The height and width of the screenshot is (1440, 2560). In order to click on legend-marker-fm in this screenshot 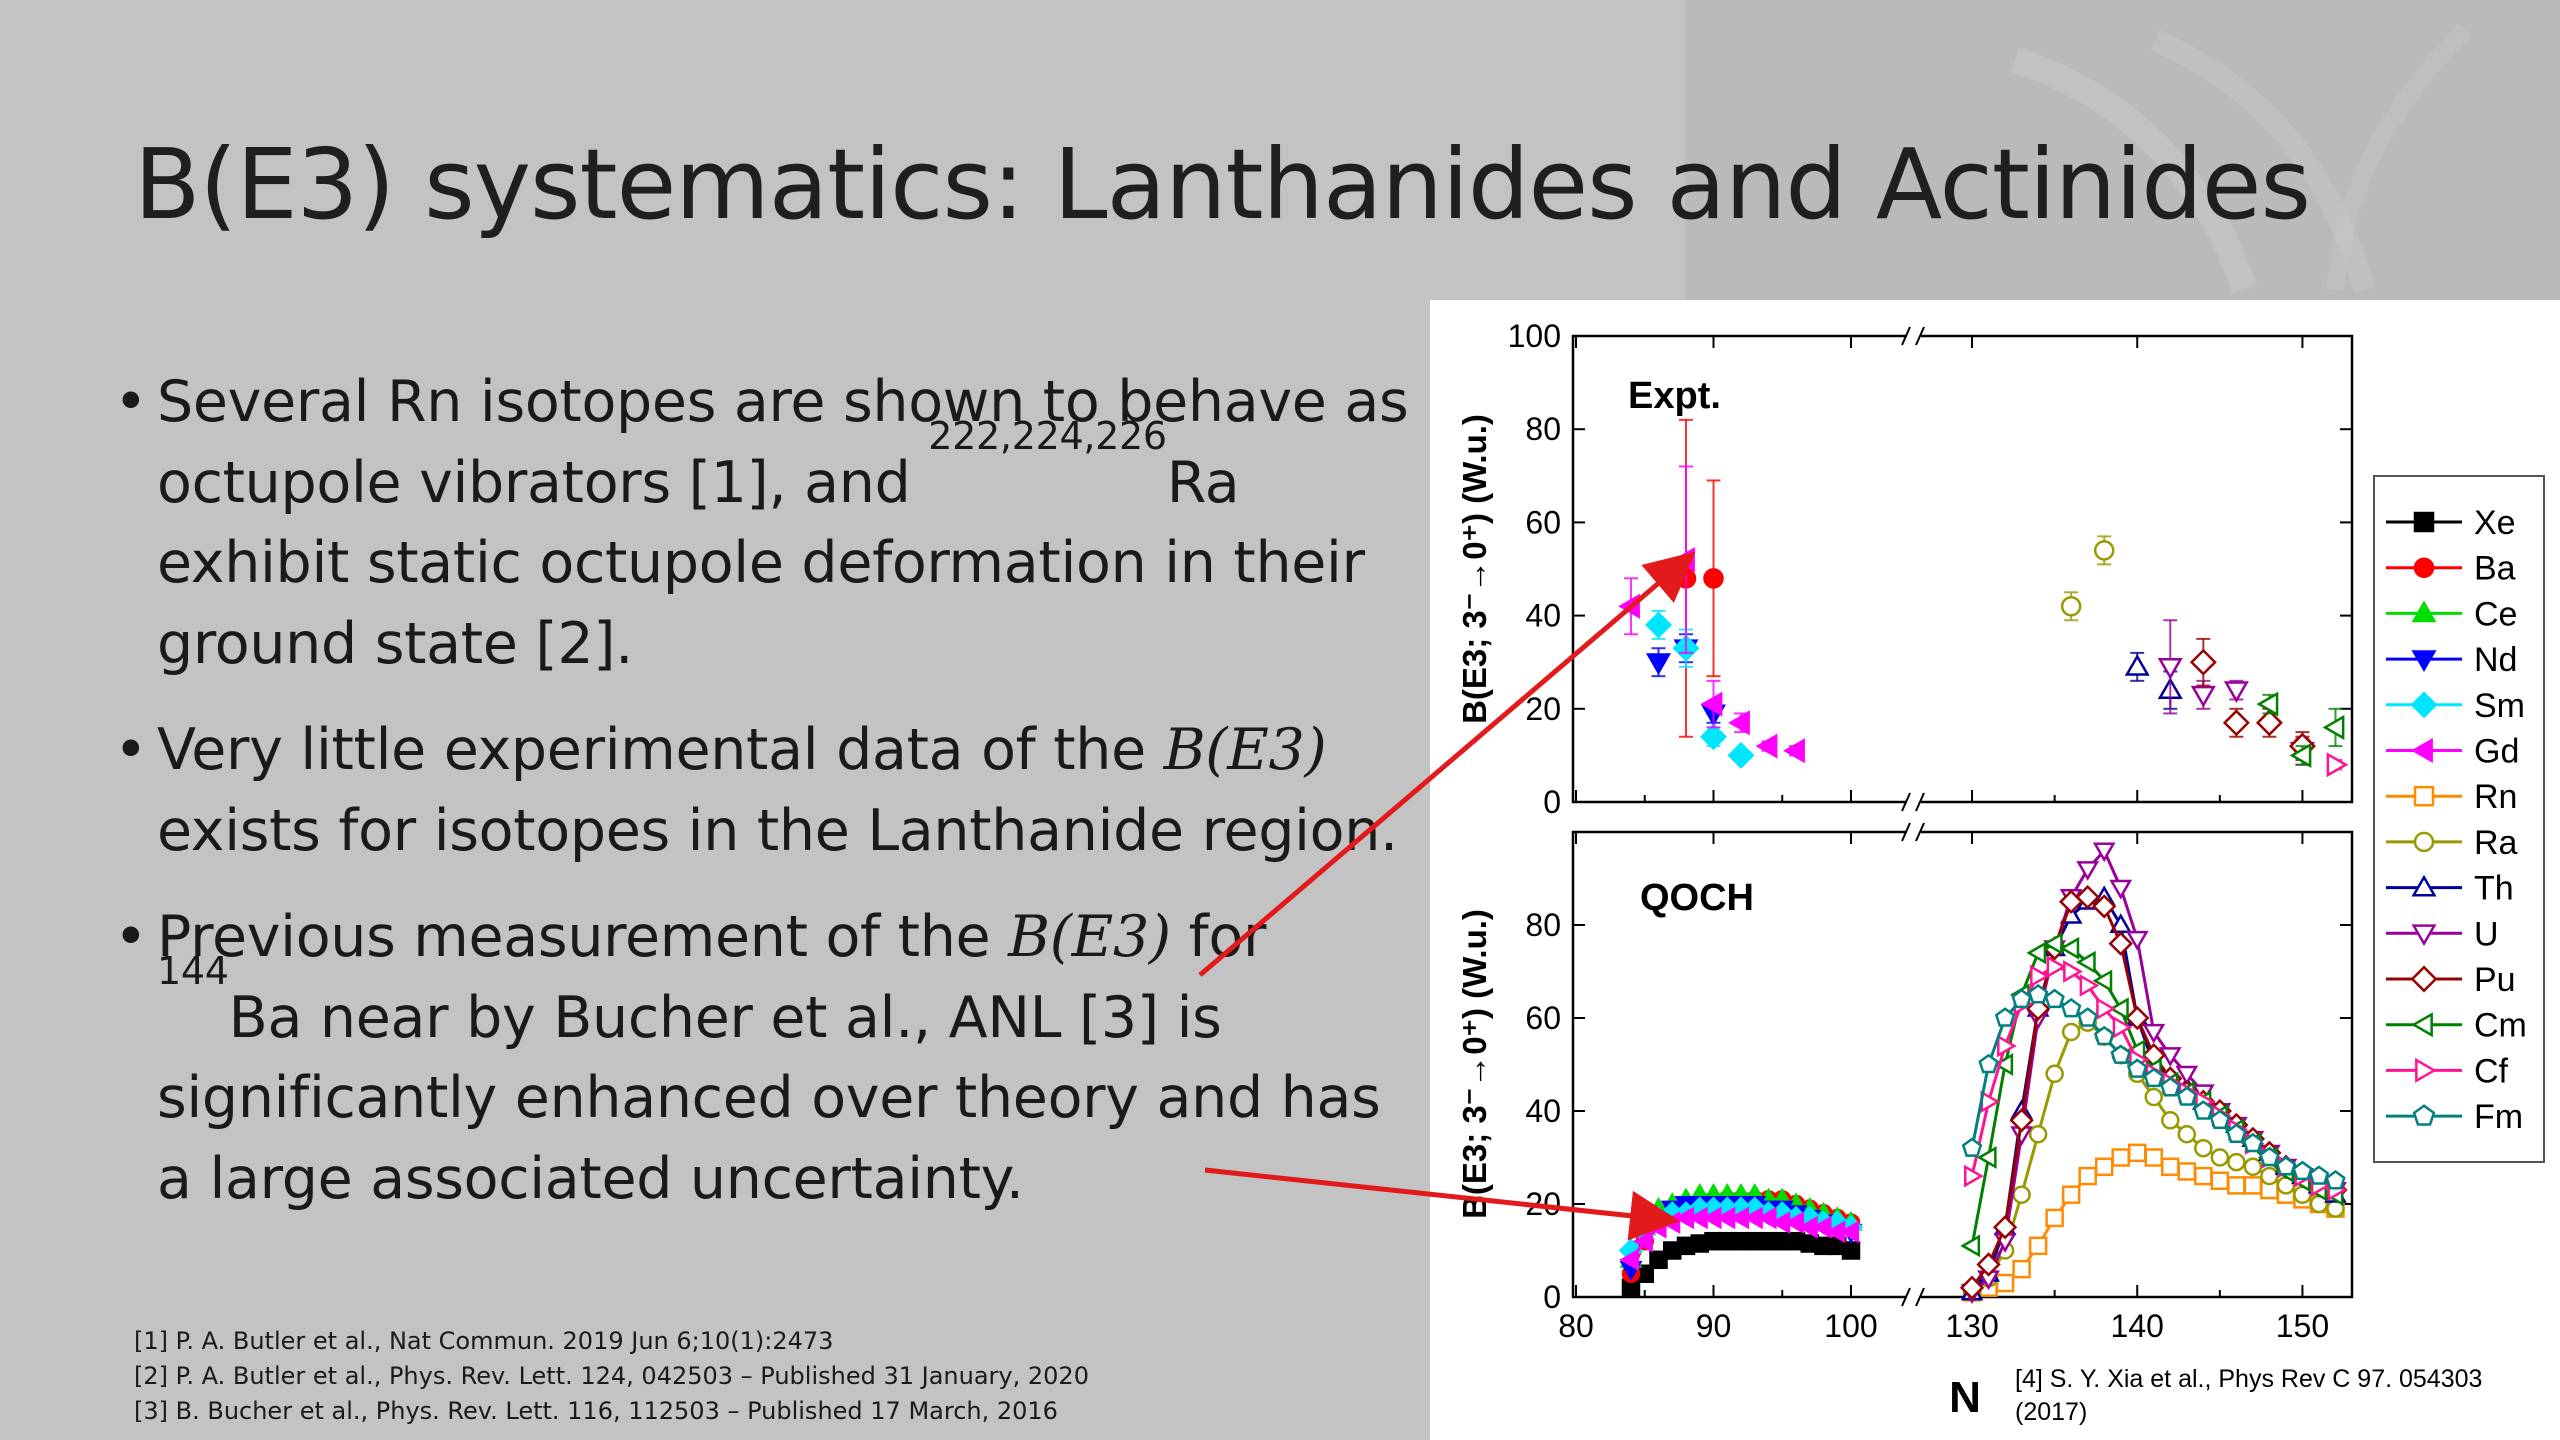, I will do `click(2424, 1115)`.